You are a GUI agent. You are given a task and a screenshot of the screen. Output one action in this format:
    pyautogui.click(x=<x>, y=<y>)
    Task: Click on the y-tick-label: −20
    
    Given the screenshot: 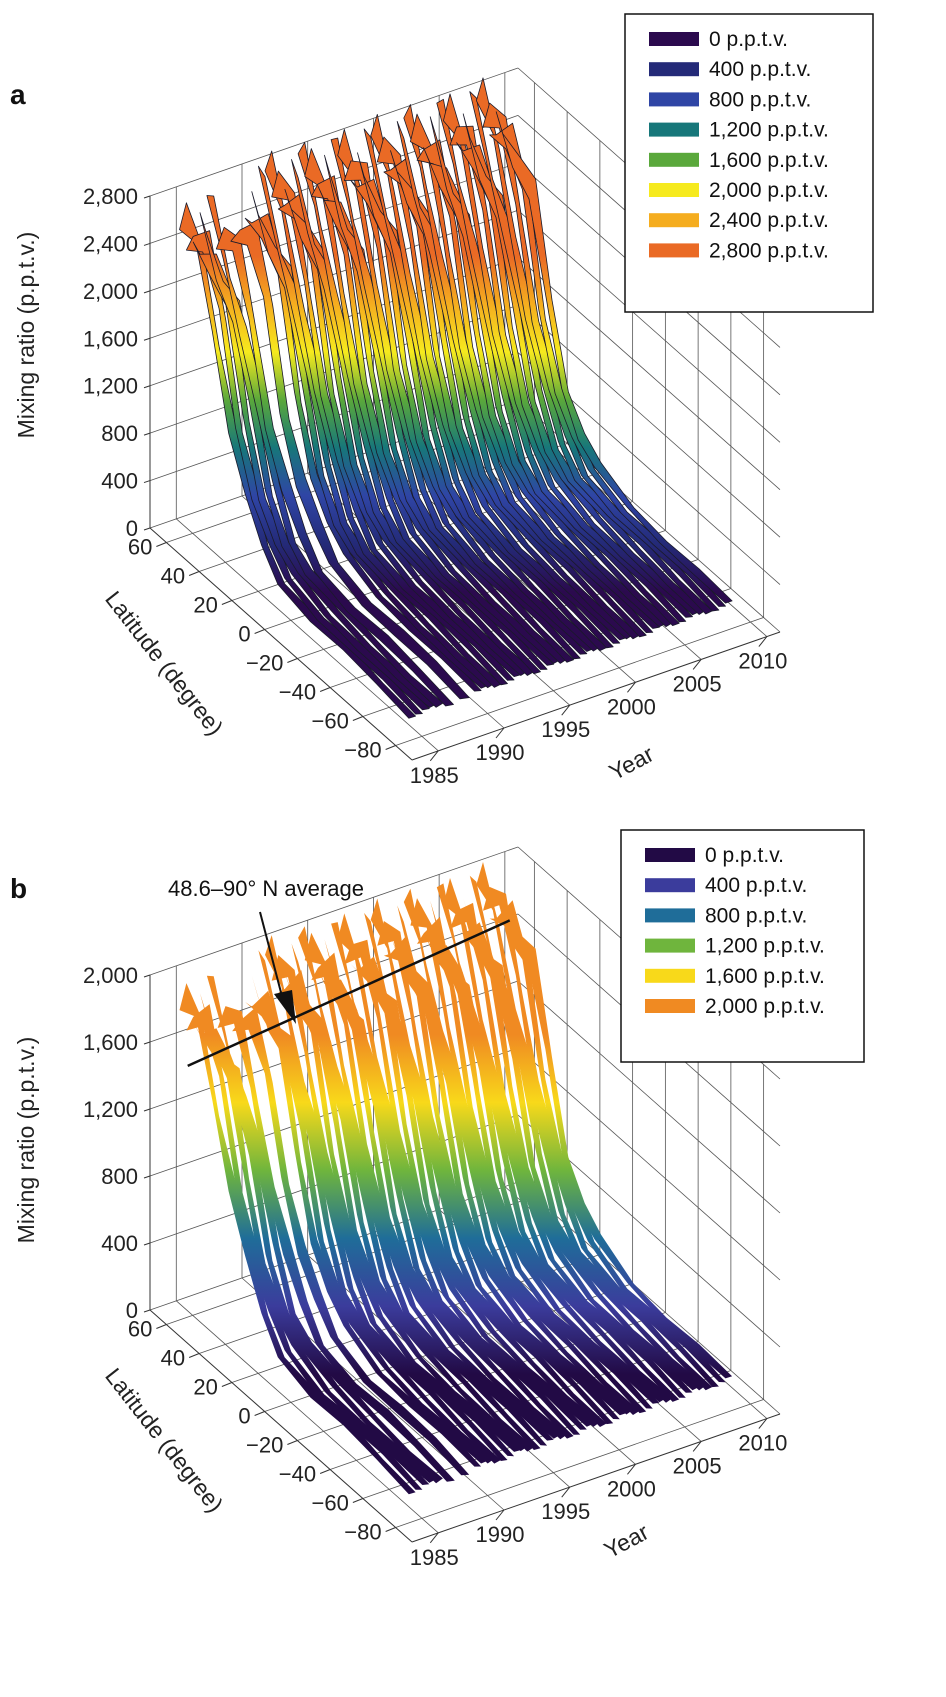 What is the action you would take?
    pyautogui.click(x=264, y=1445)
    